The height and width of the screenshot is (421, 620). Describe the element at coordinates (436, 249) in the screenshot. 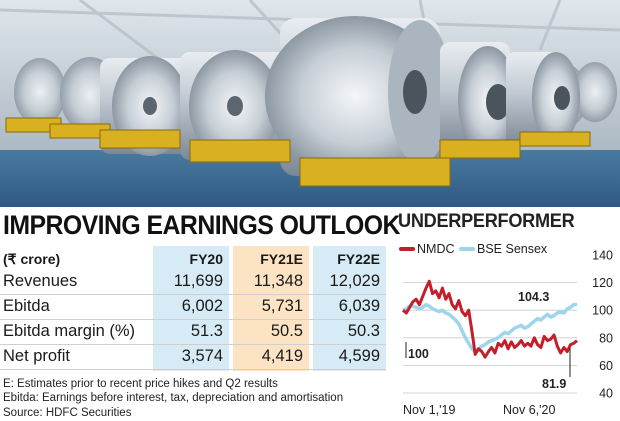

I see `legend-label-nmdc: NMDC` at that location.